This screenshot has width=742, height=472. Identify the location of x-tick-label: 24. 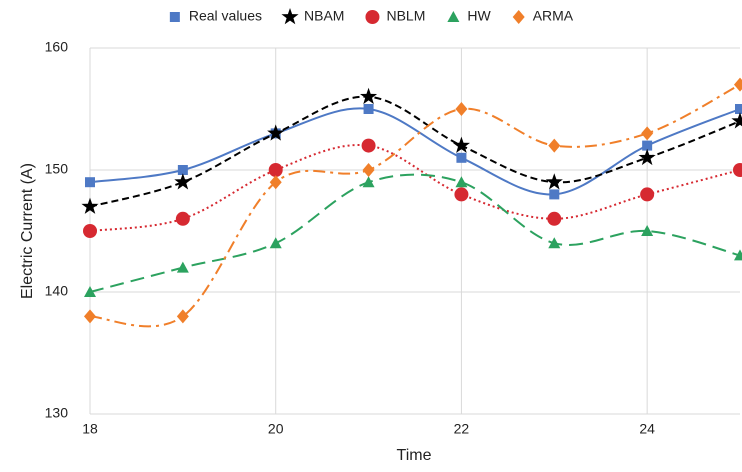
(647, 429).